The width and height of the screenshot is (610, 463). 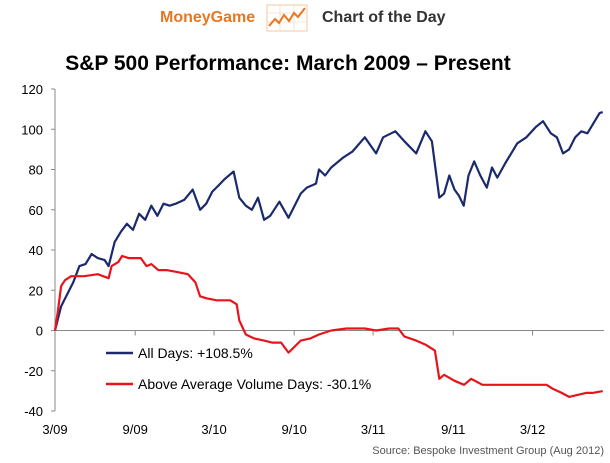 What do you see at coordinates (33, 371) in the screenshot?
I see `y-tick-label: -20` at bounding box center [33, 371].